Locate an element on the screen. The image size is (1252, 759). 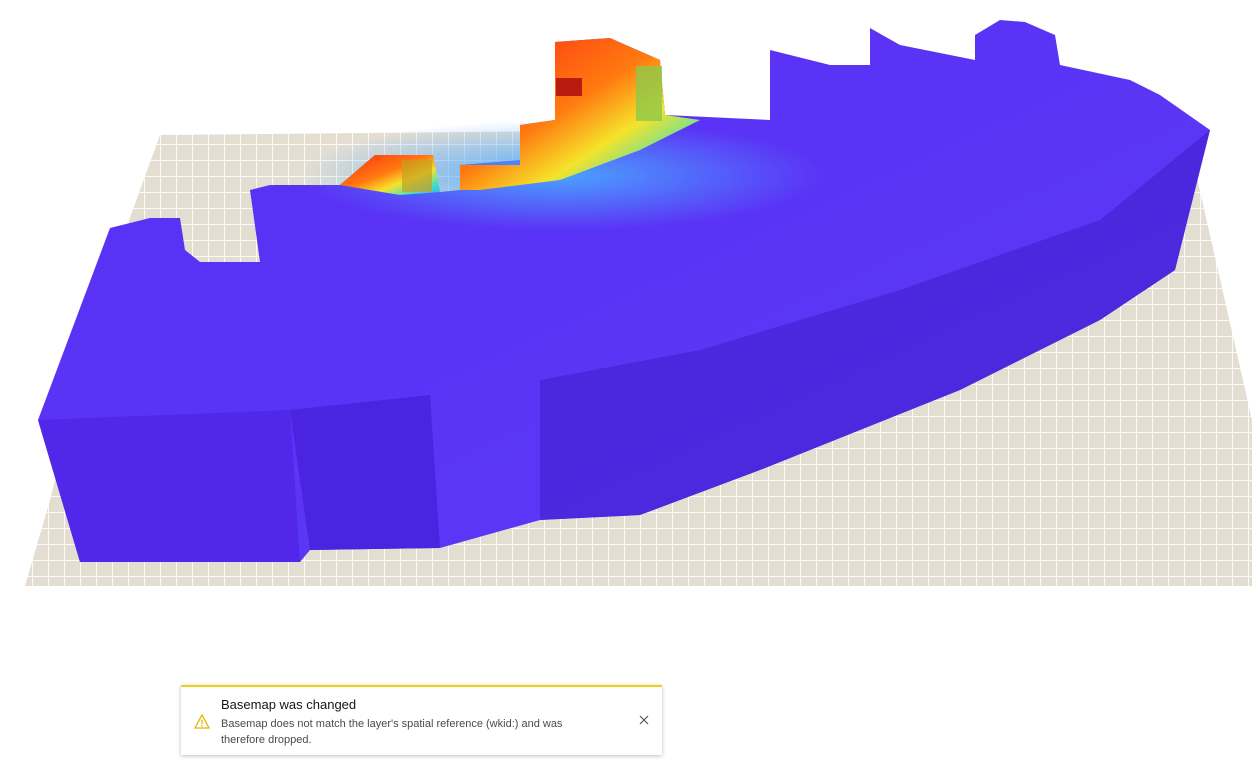
close-button is located at coordinates (644, 720).